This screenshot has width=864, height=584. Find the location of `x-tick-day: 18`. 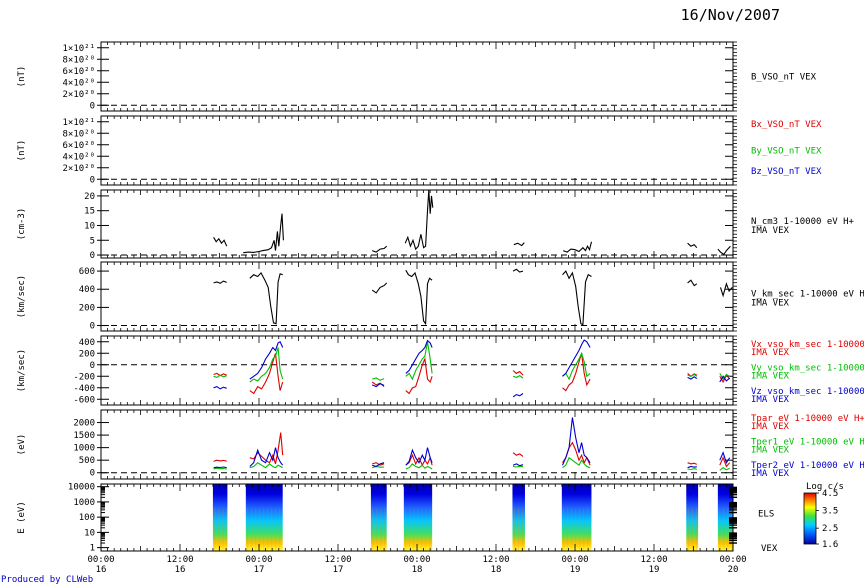

x-tick-day: 18 is located at coordinates (496, 570).